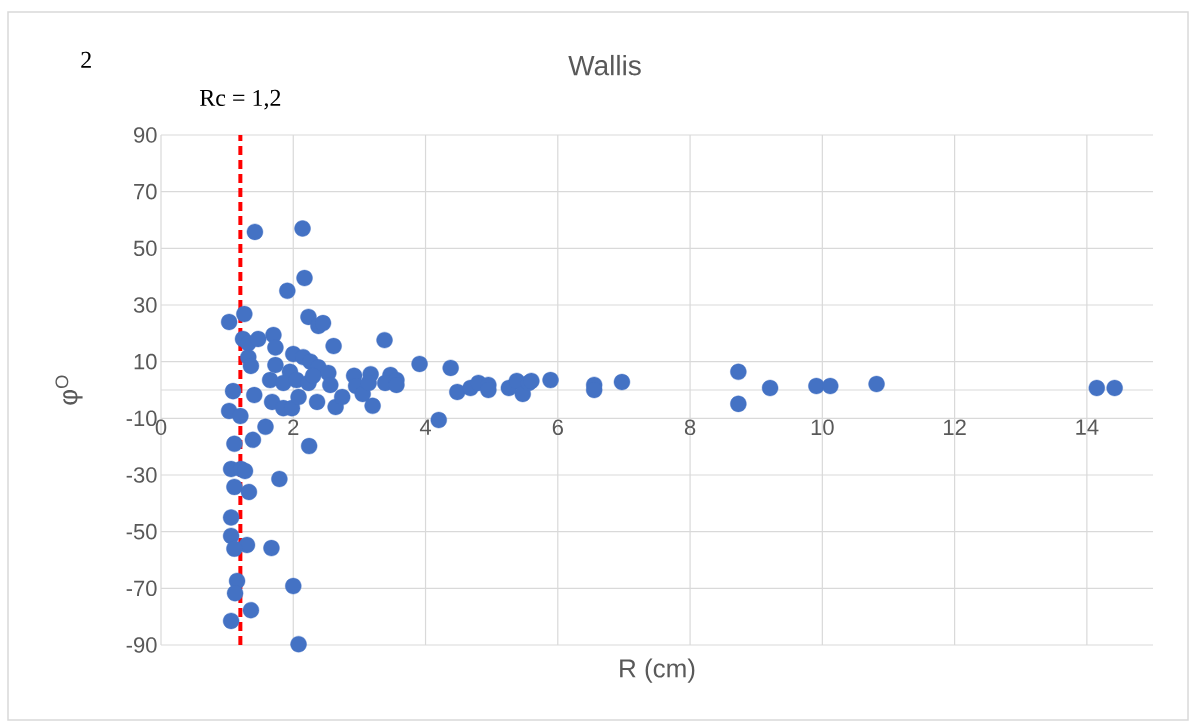 The image size is (1196, 724). I want to click on y-tick-label: -10, so click(141, 418).